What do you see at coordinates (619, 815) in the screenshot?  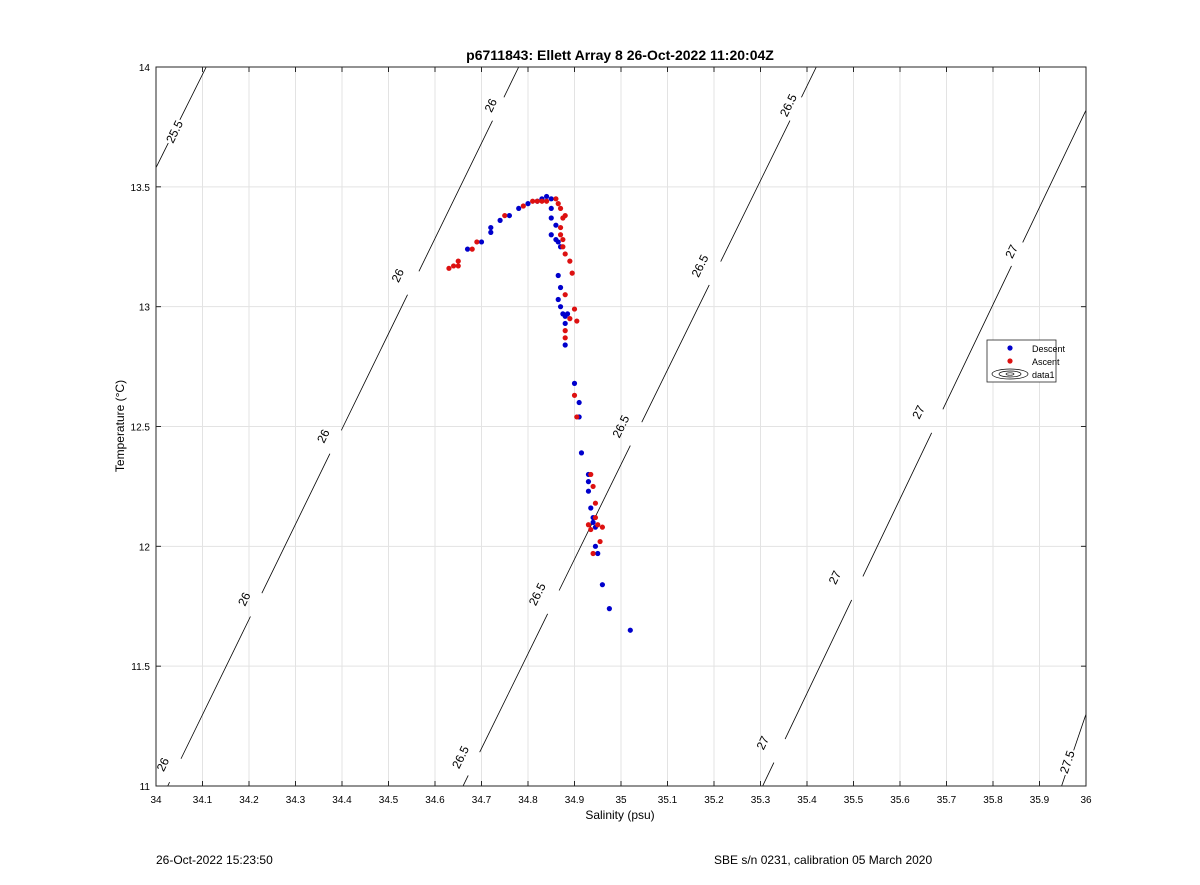 I see `x-axis-label: Salinity (psu)` at bounding box center [619, 815].